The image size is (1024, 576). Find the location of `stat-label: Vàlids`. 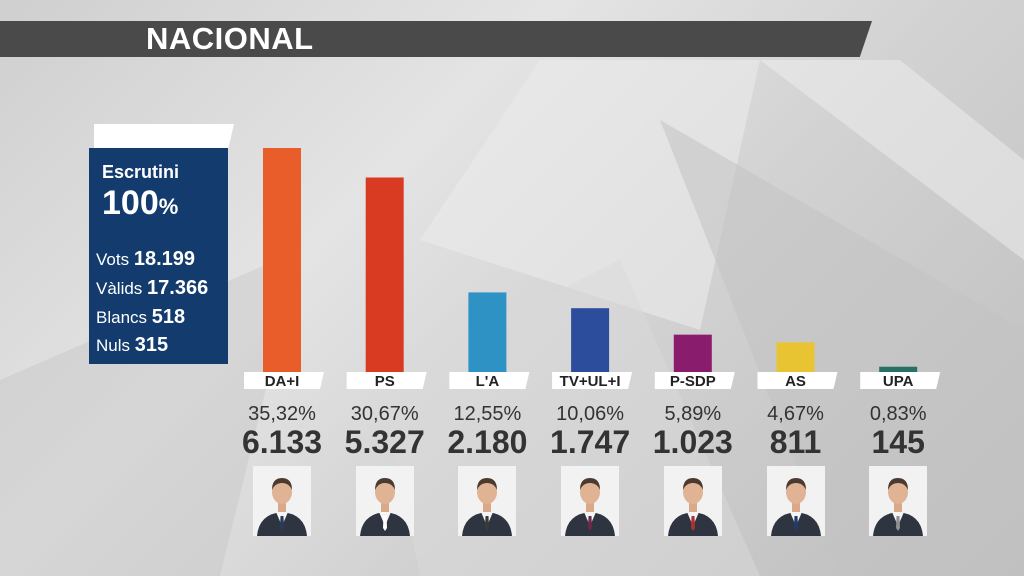

stat-label: Vàlids is located at coordinates (119, 288).